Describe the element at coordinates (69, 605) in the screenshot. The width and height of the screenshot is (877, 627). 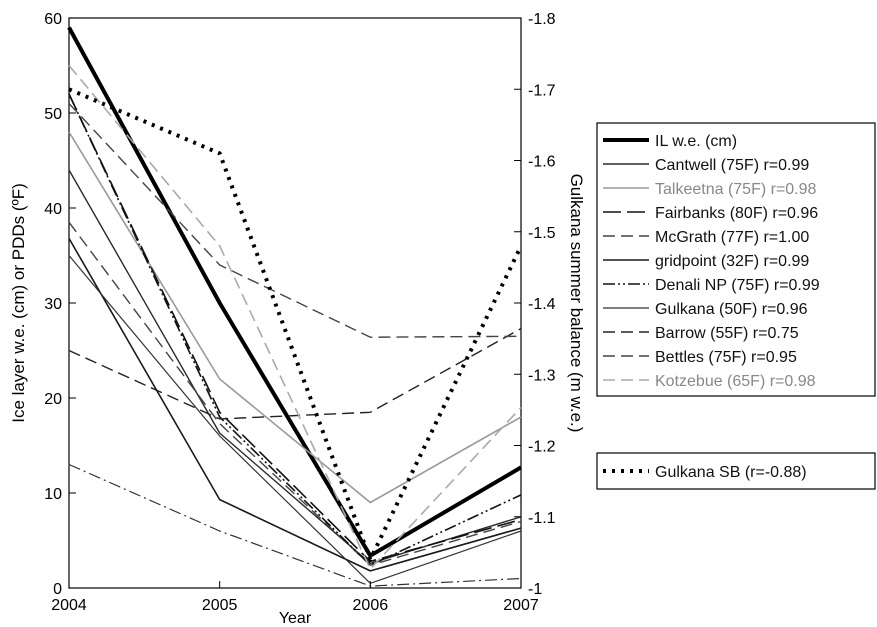
I see `x-tick-label: 2004` at that location.